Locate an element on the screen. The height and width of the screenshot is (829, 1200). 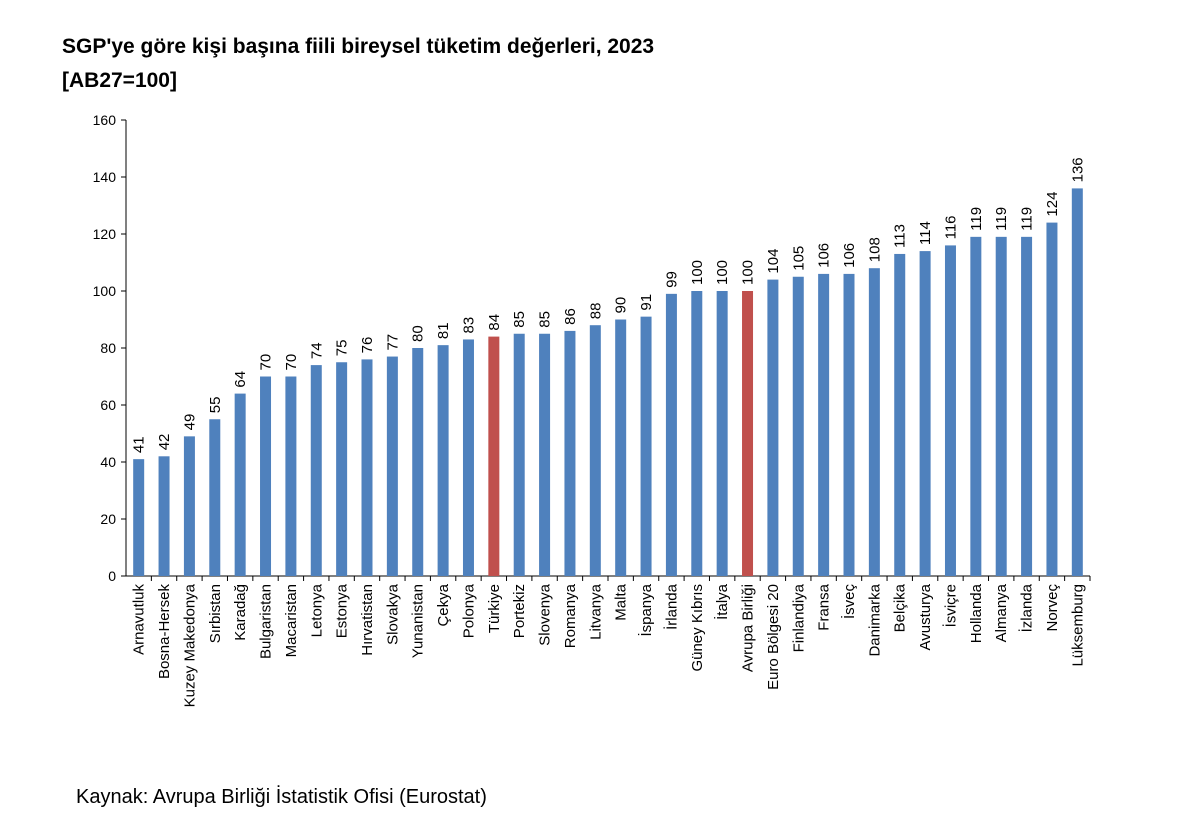
category-label: Sırbistan is located at coordinates (215, 613).